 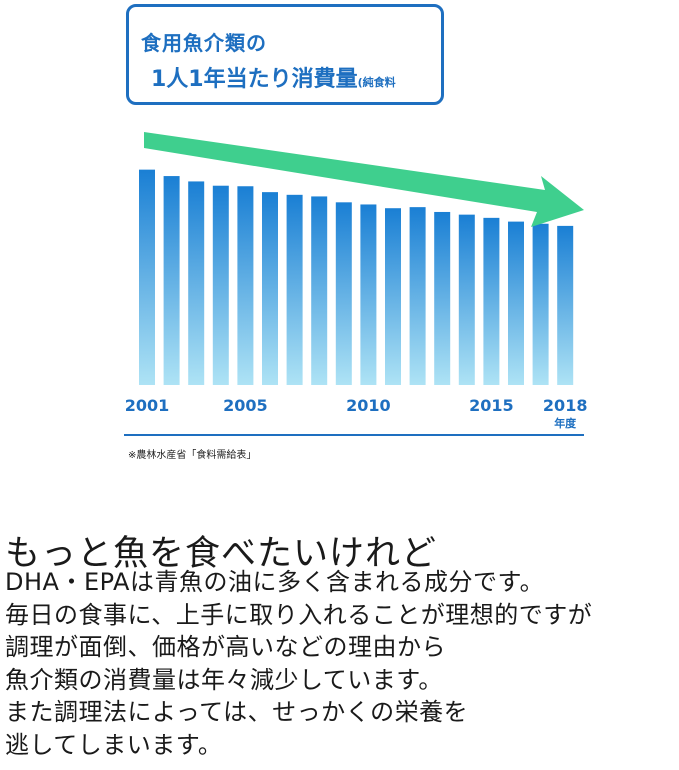 What do you see at coordinates (237, 712) in the screenshot?
I see `body-line: また調理法によっては、せっかくの栄養を` at bounding box center [237, 712].